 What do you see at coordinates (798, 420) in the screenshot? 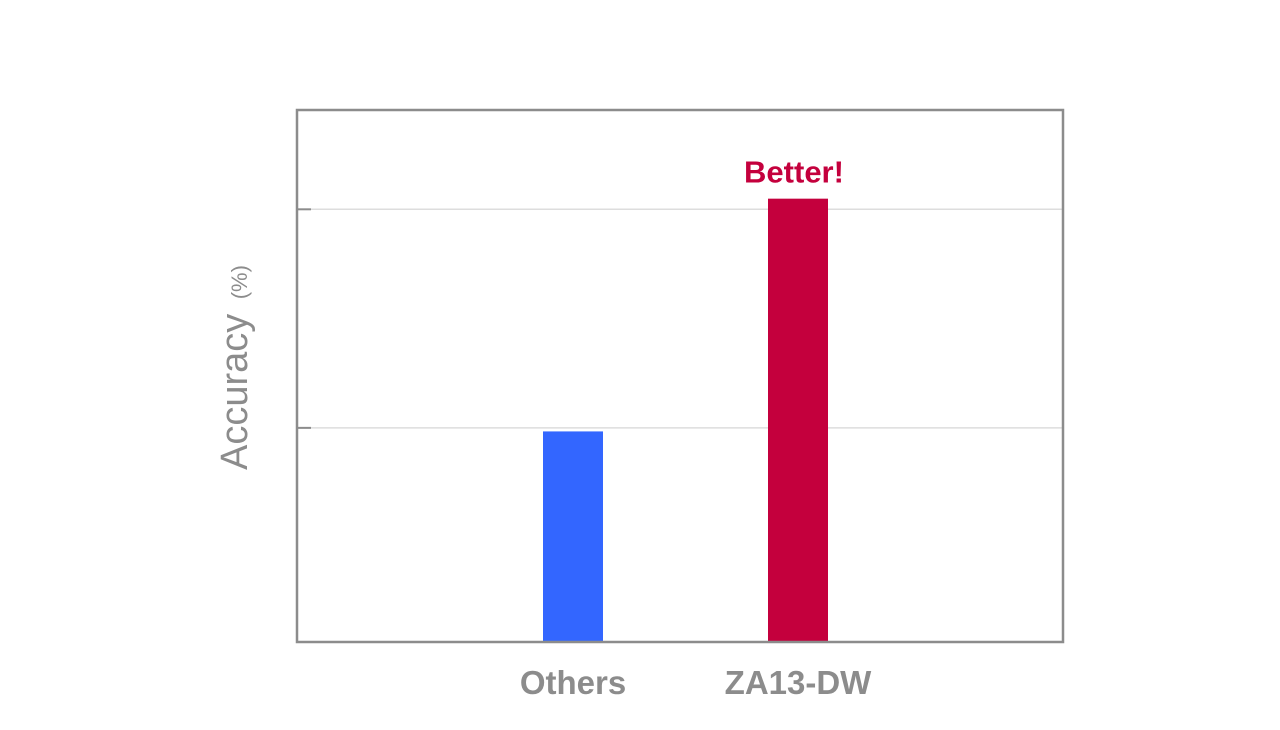
I see `bar-za13-dw` at bounding box center [798, 420].